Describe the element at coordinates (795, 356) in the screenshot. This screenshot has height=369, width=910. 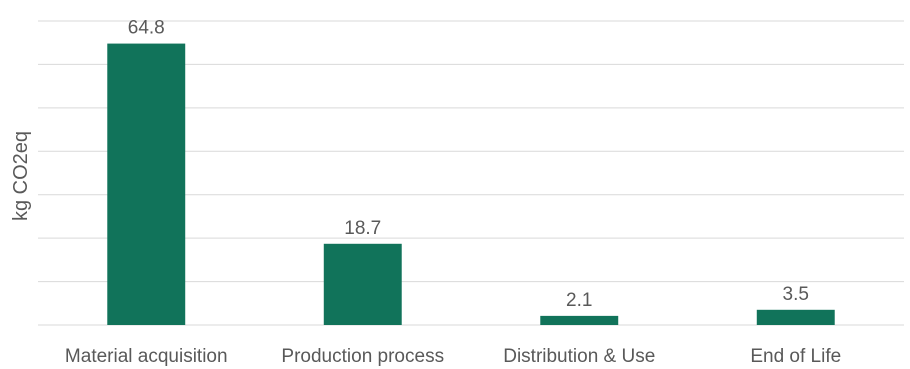
I see `x-tick-label: End of Life` at that location.